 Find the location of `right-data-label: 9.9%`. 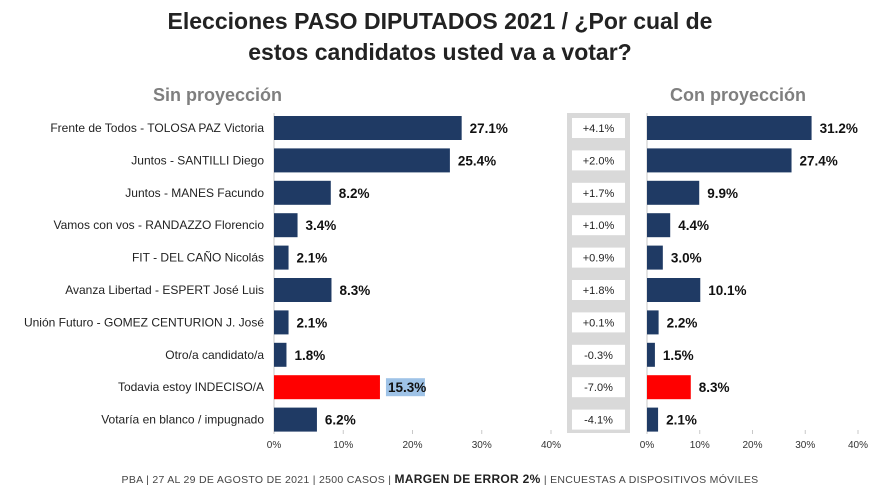

right-data-label: 9.9% is located at coordinates (722, 193).